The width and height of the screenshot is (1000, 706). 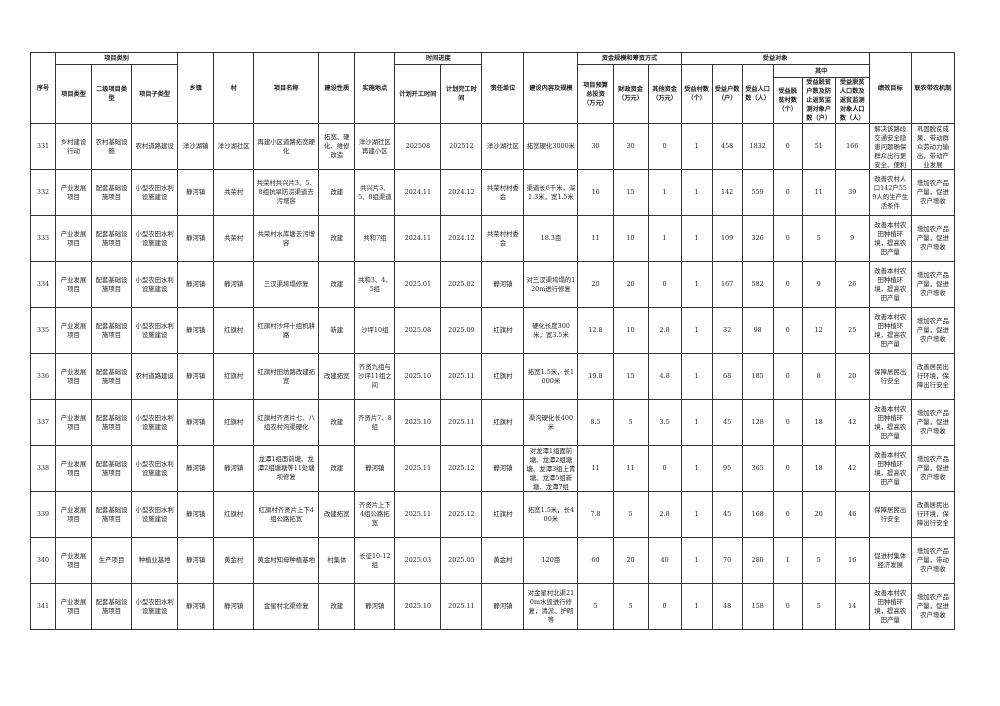 I want to click on cell-text: 2.8, so click(x=664, y=330).